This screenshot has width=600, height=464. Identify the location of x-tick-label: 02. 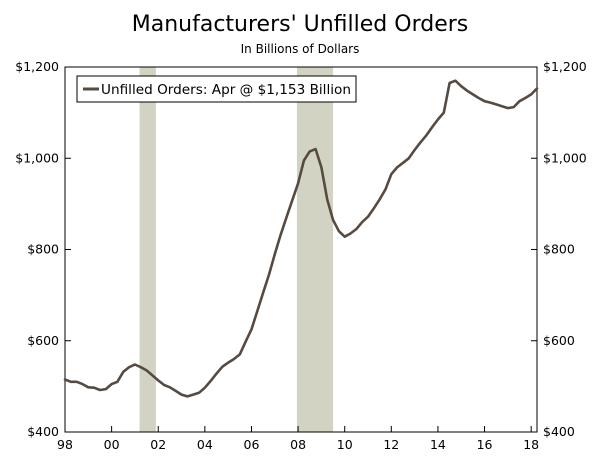
(158, 444).